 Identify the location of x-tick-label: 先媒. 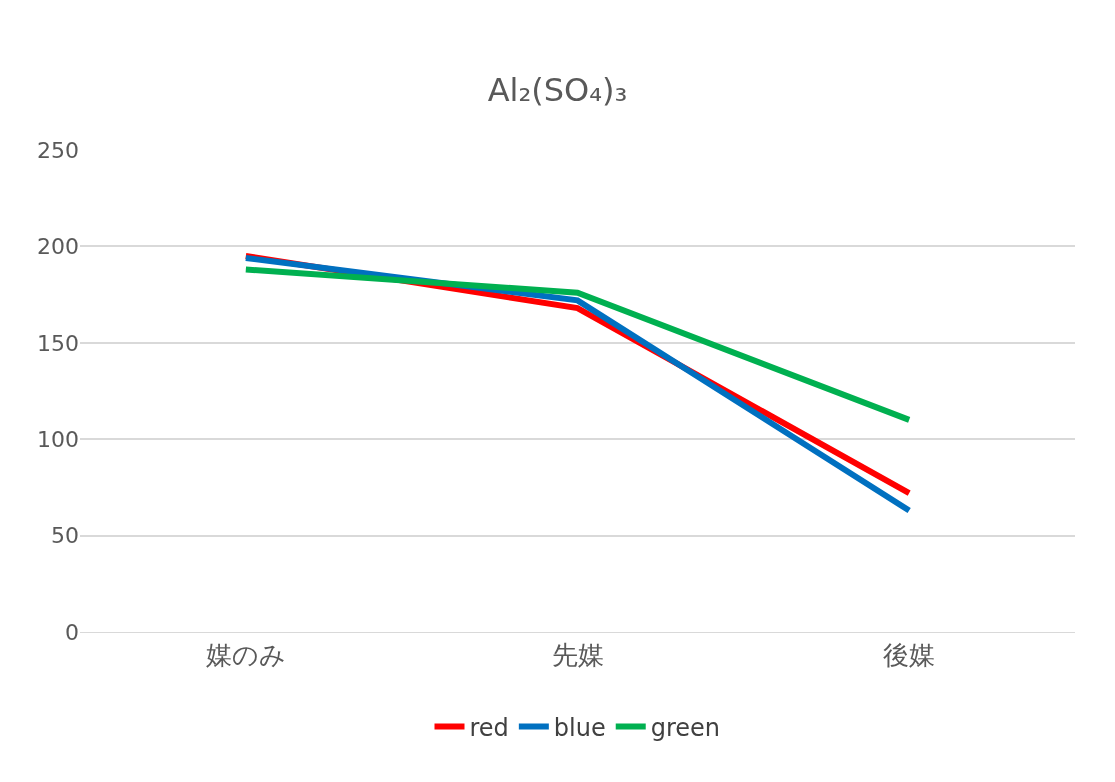
(577, 655).